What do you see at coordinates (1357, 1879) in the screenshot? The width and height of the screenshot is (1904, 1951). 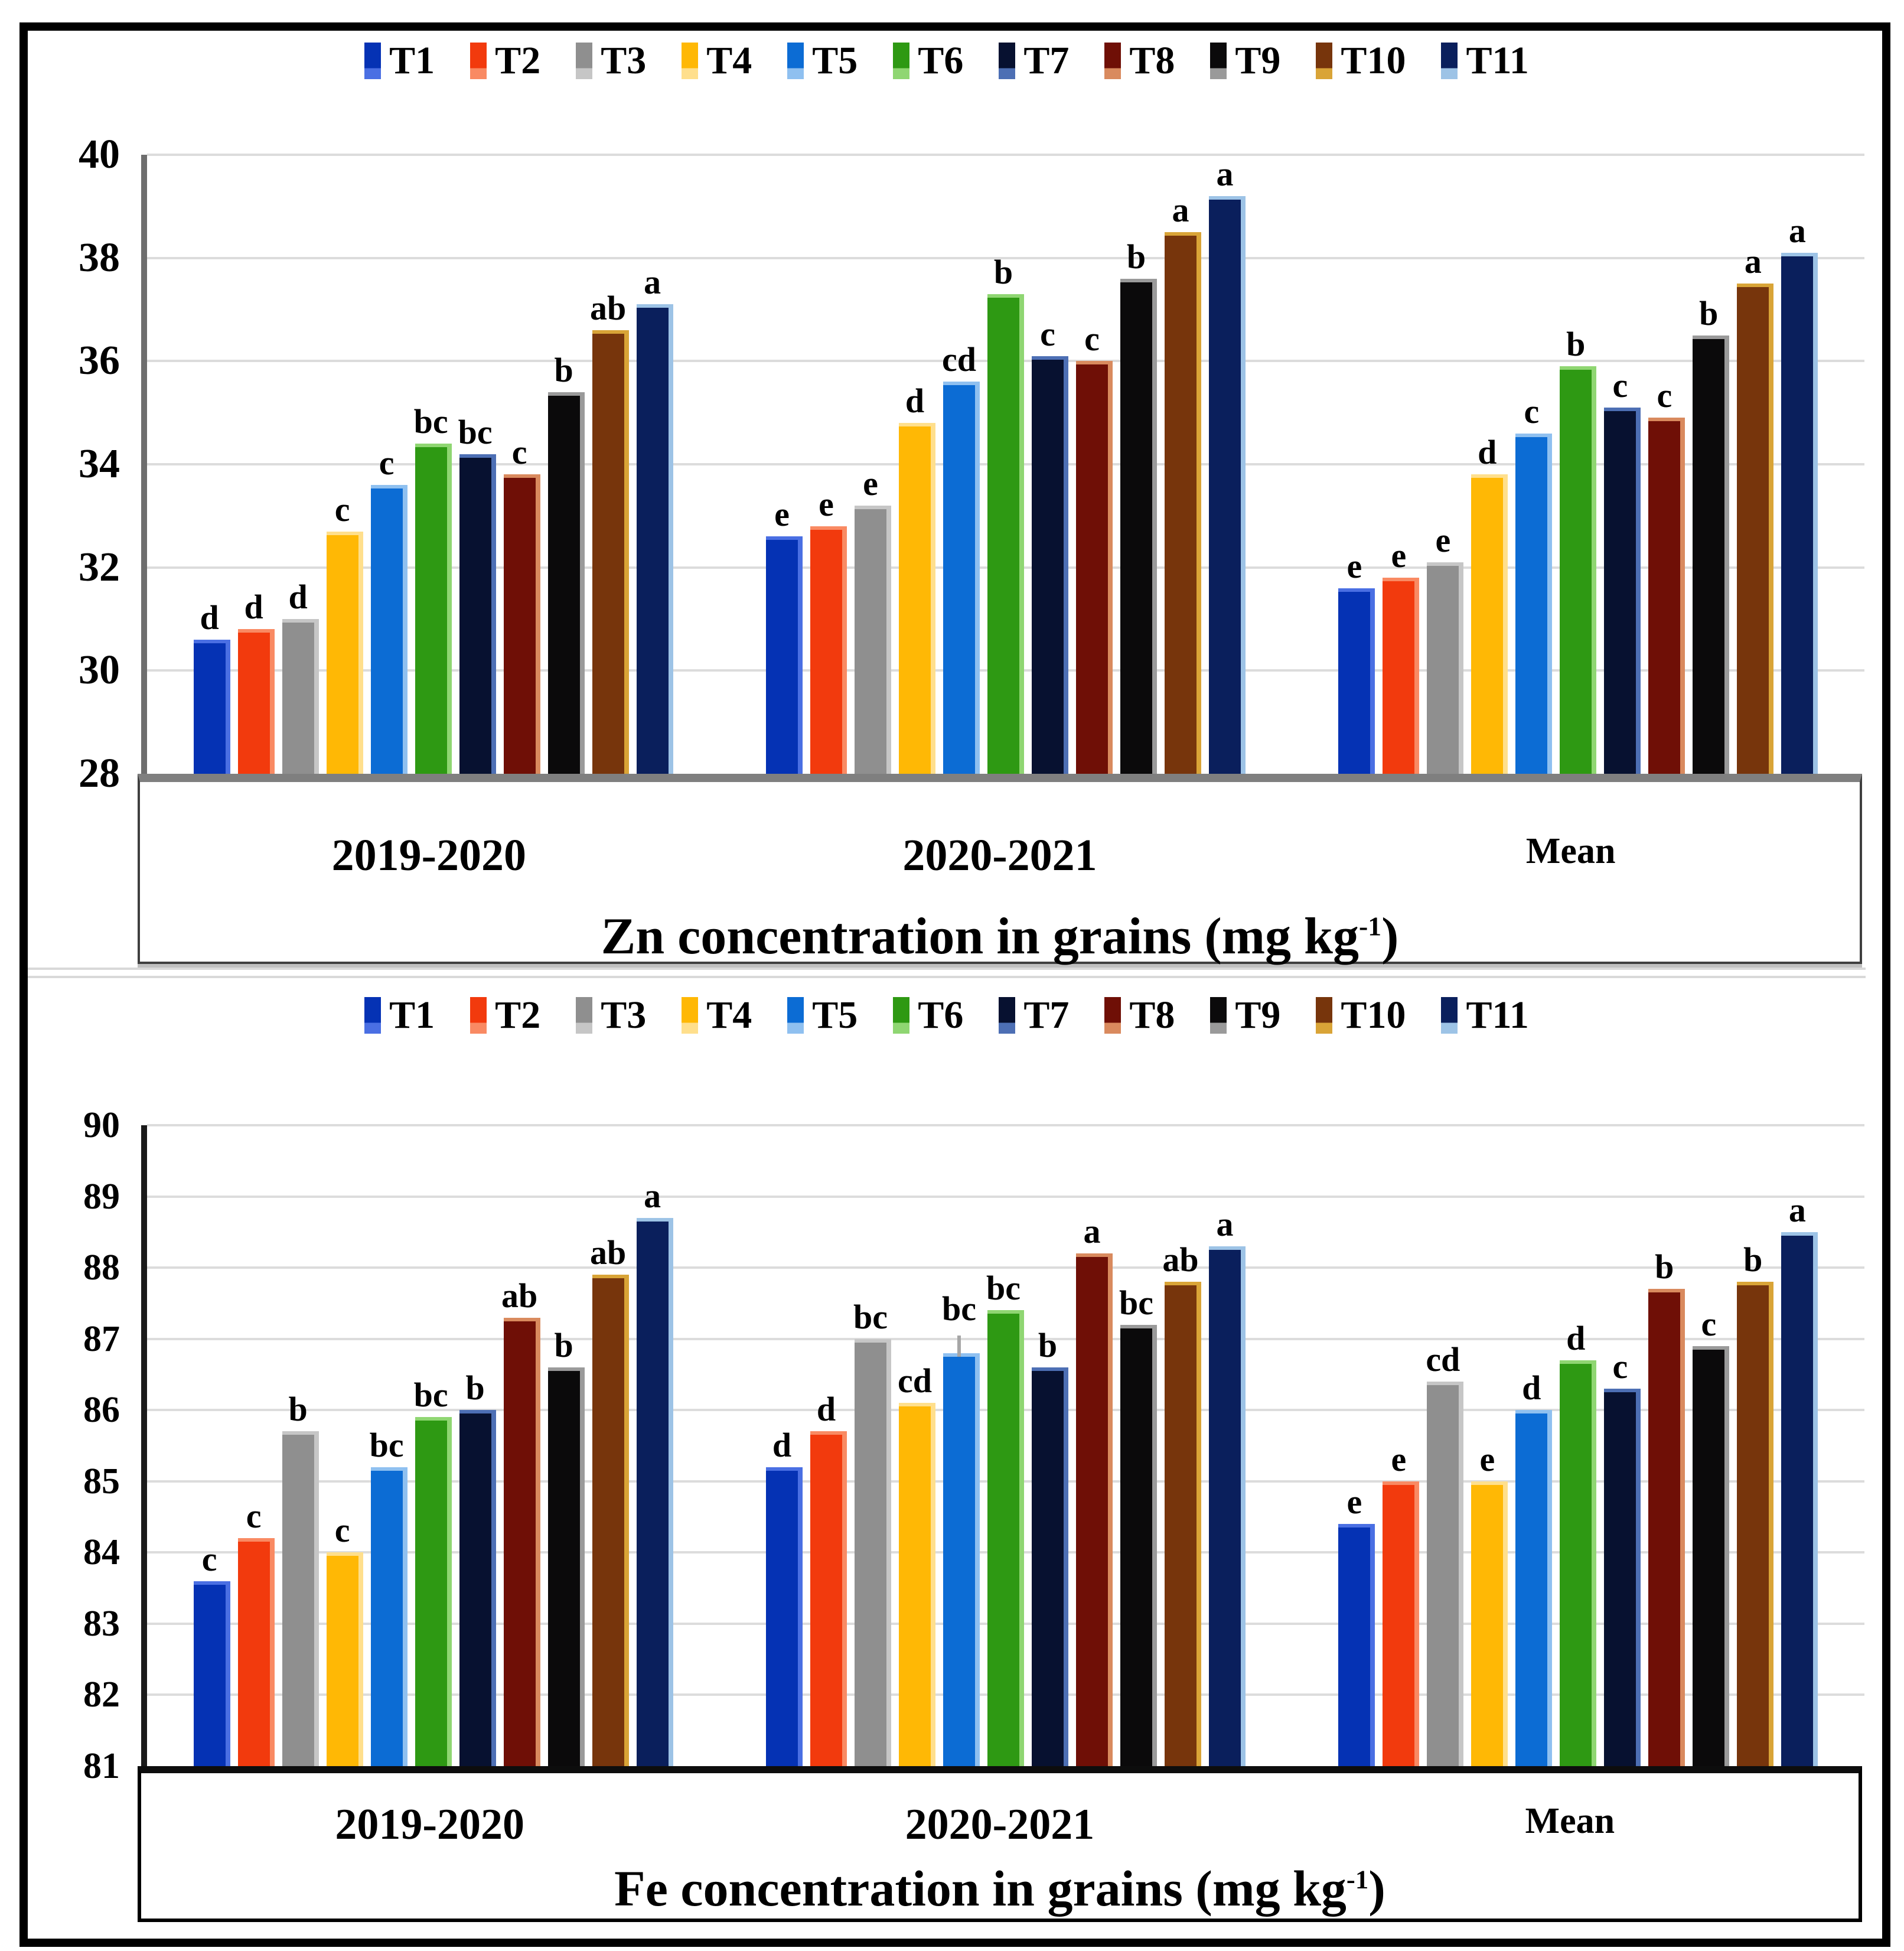 I see `fe-axis-title-superscript: -1` at bounding box center [1357, 1879].